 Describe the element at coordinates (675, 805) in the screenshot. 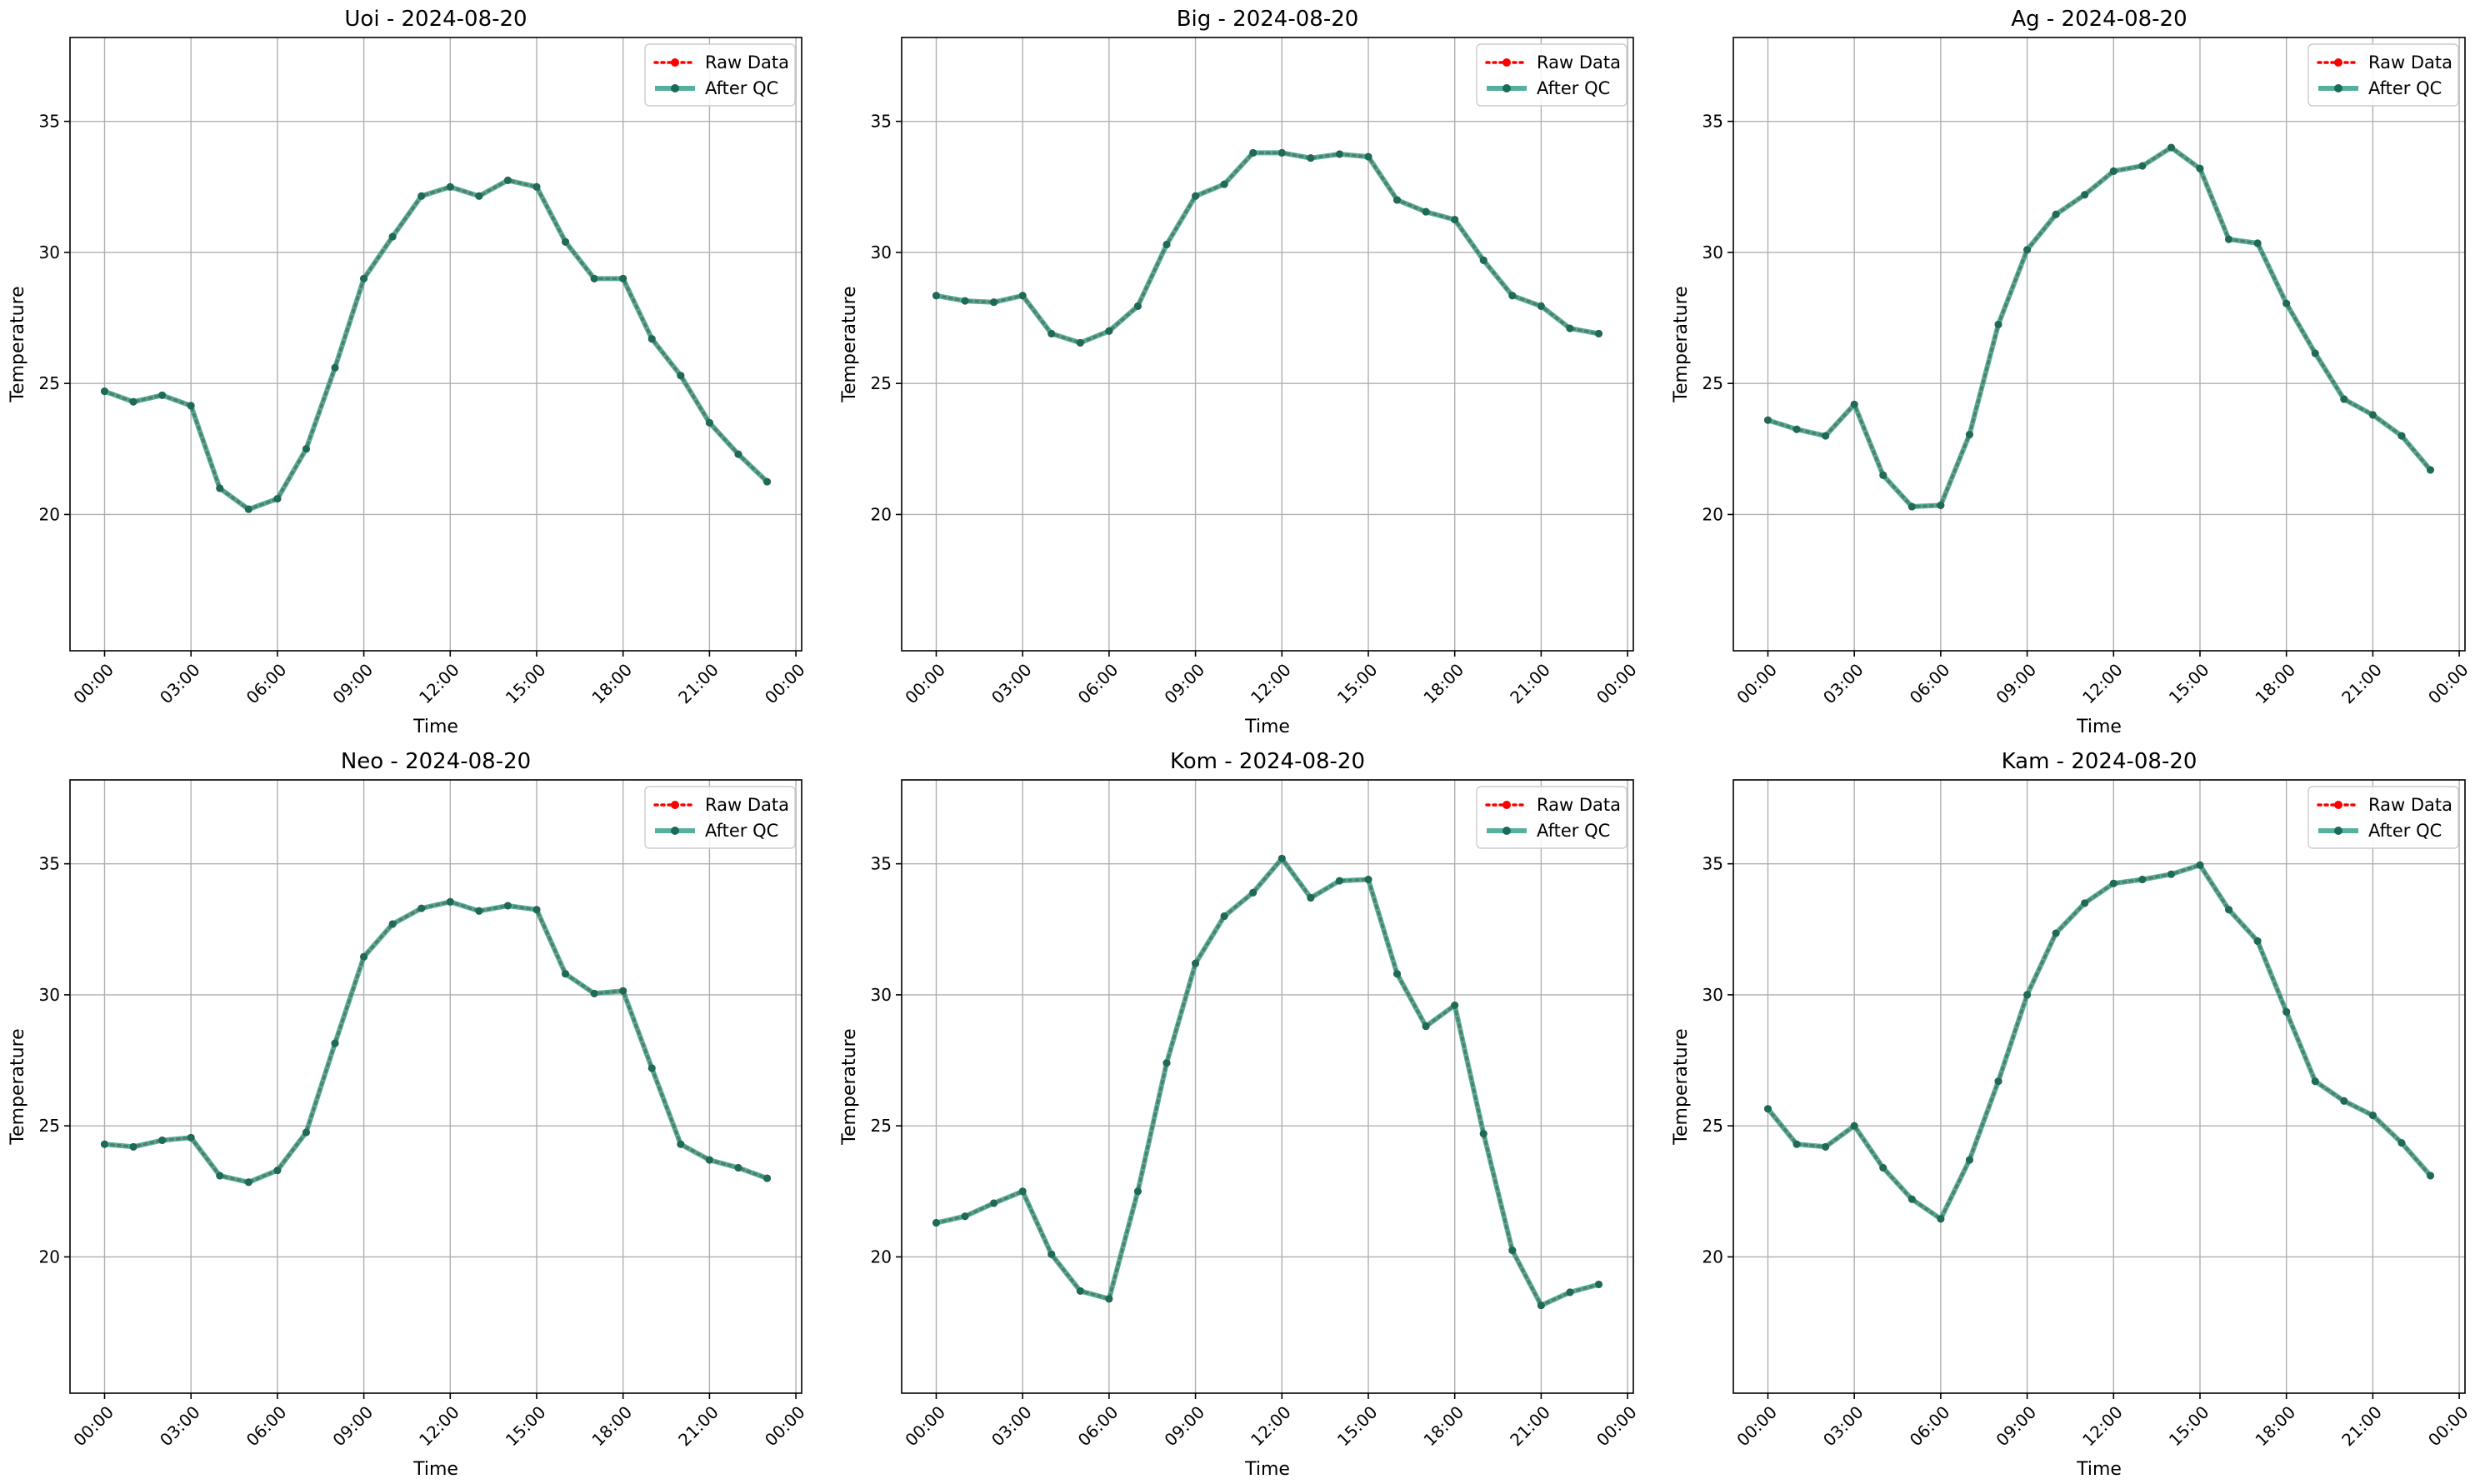

I see `legend-marker-raw-data` at that location.